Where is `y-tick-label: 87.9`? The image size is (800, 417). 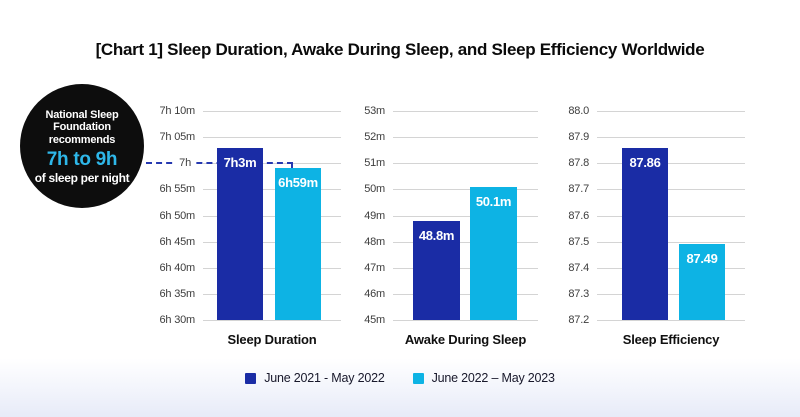 y-tick-label: 87.9 is located at coordinates (578, 137).